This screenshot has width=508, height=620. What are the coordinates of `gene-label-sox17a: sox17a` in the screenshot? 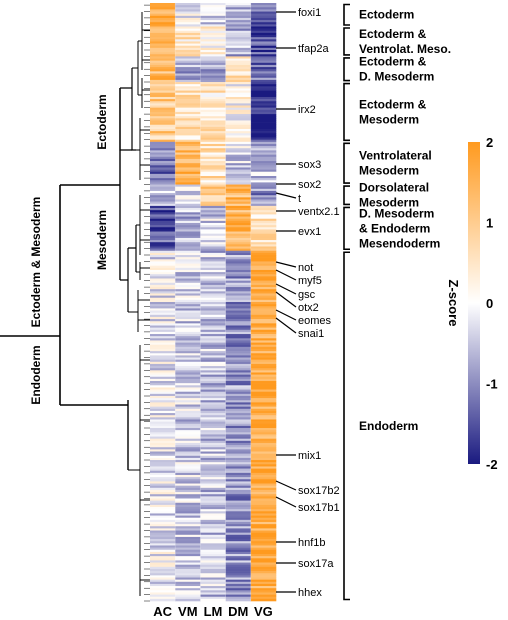 It's located at (316, 564).